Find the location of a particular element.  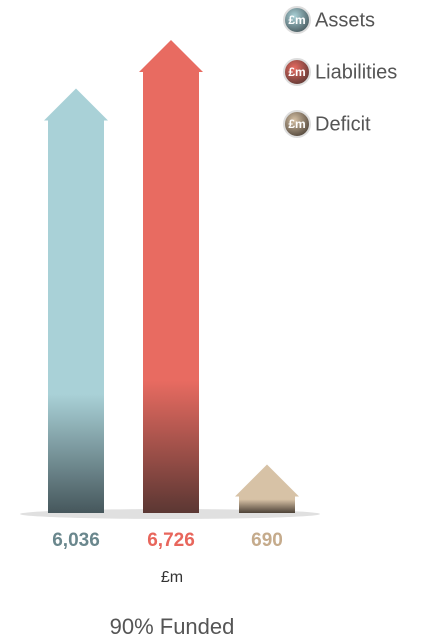

value-label: 6,726 is located at coordinates (171, 540).